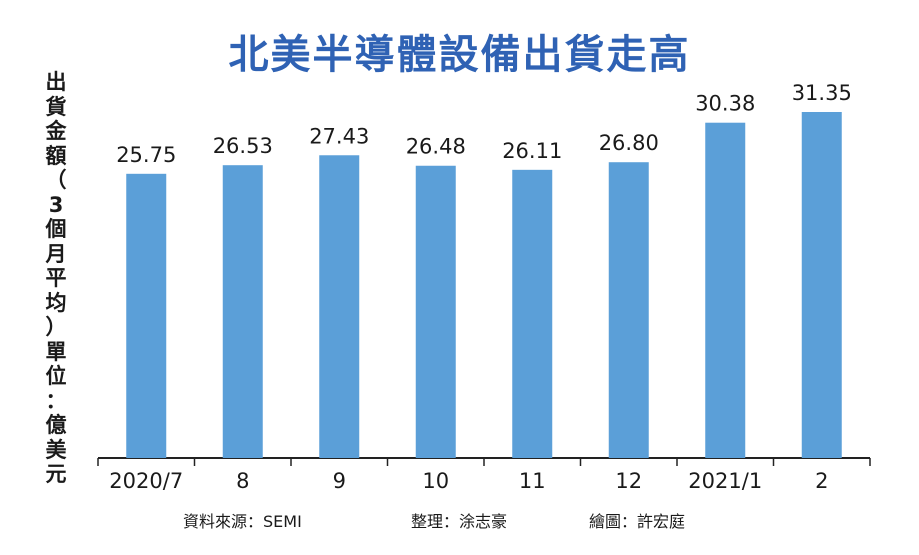  Describe the element at coordinates (56, 106) in the screenshot. I see `y-axis-label-char: 貨` at that location.